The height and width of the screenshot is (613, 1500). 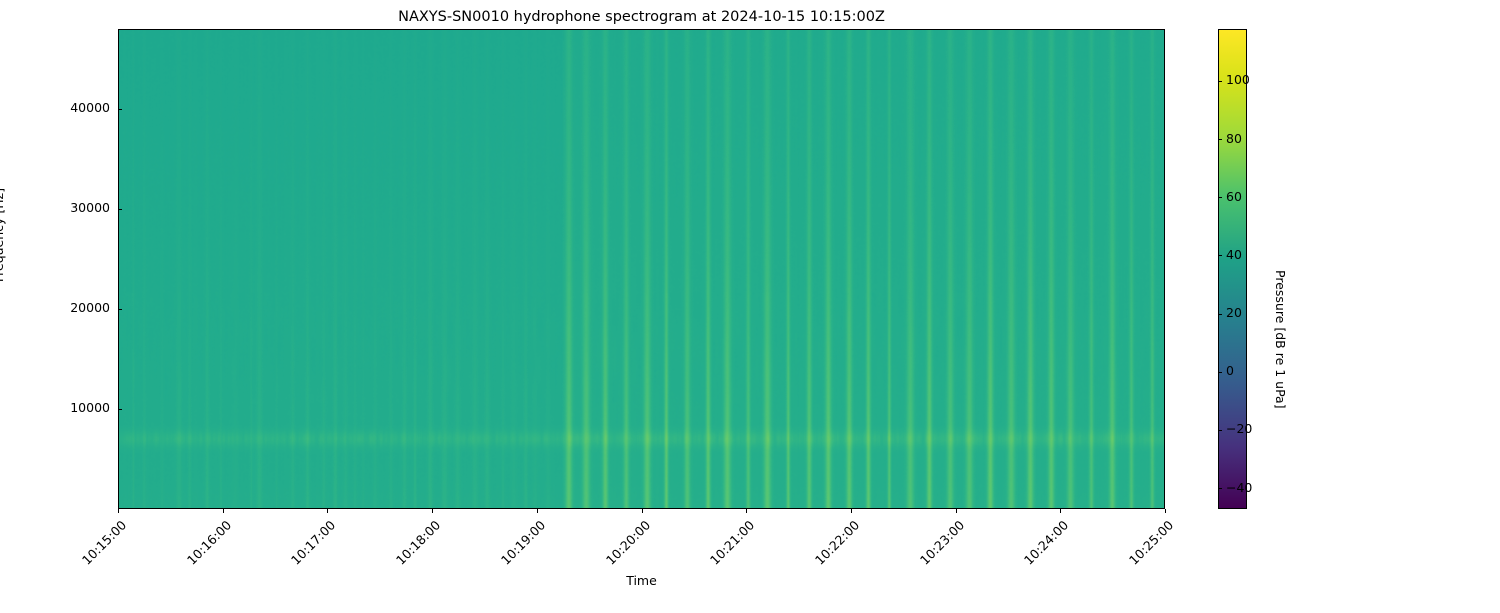 I want to click on y-tick-40000: 40000, so click(x=68, y=107).